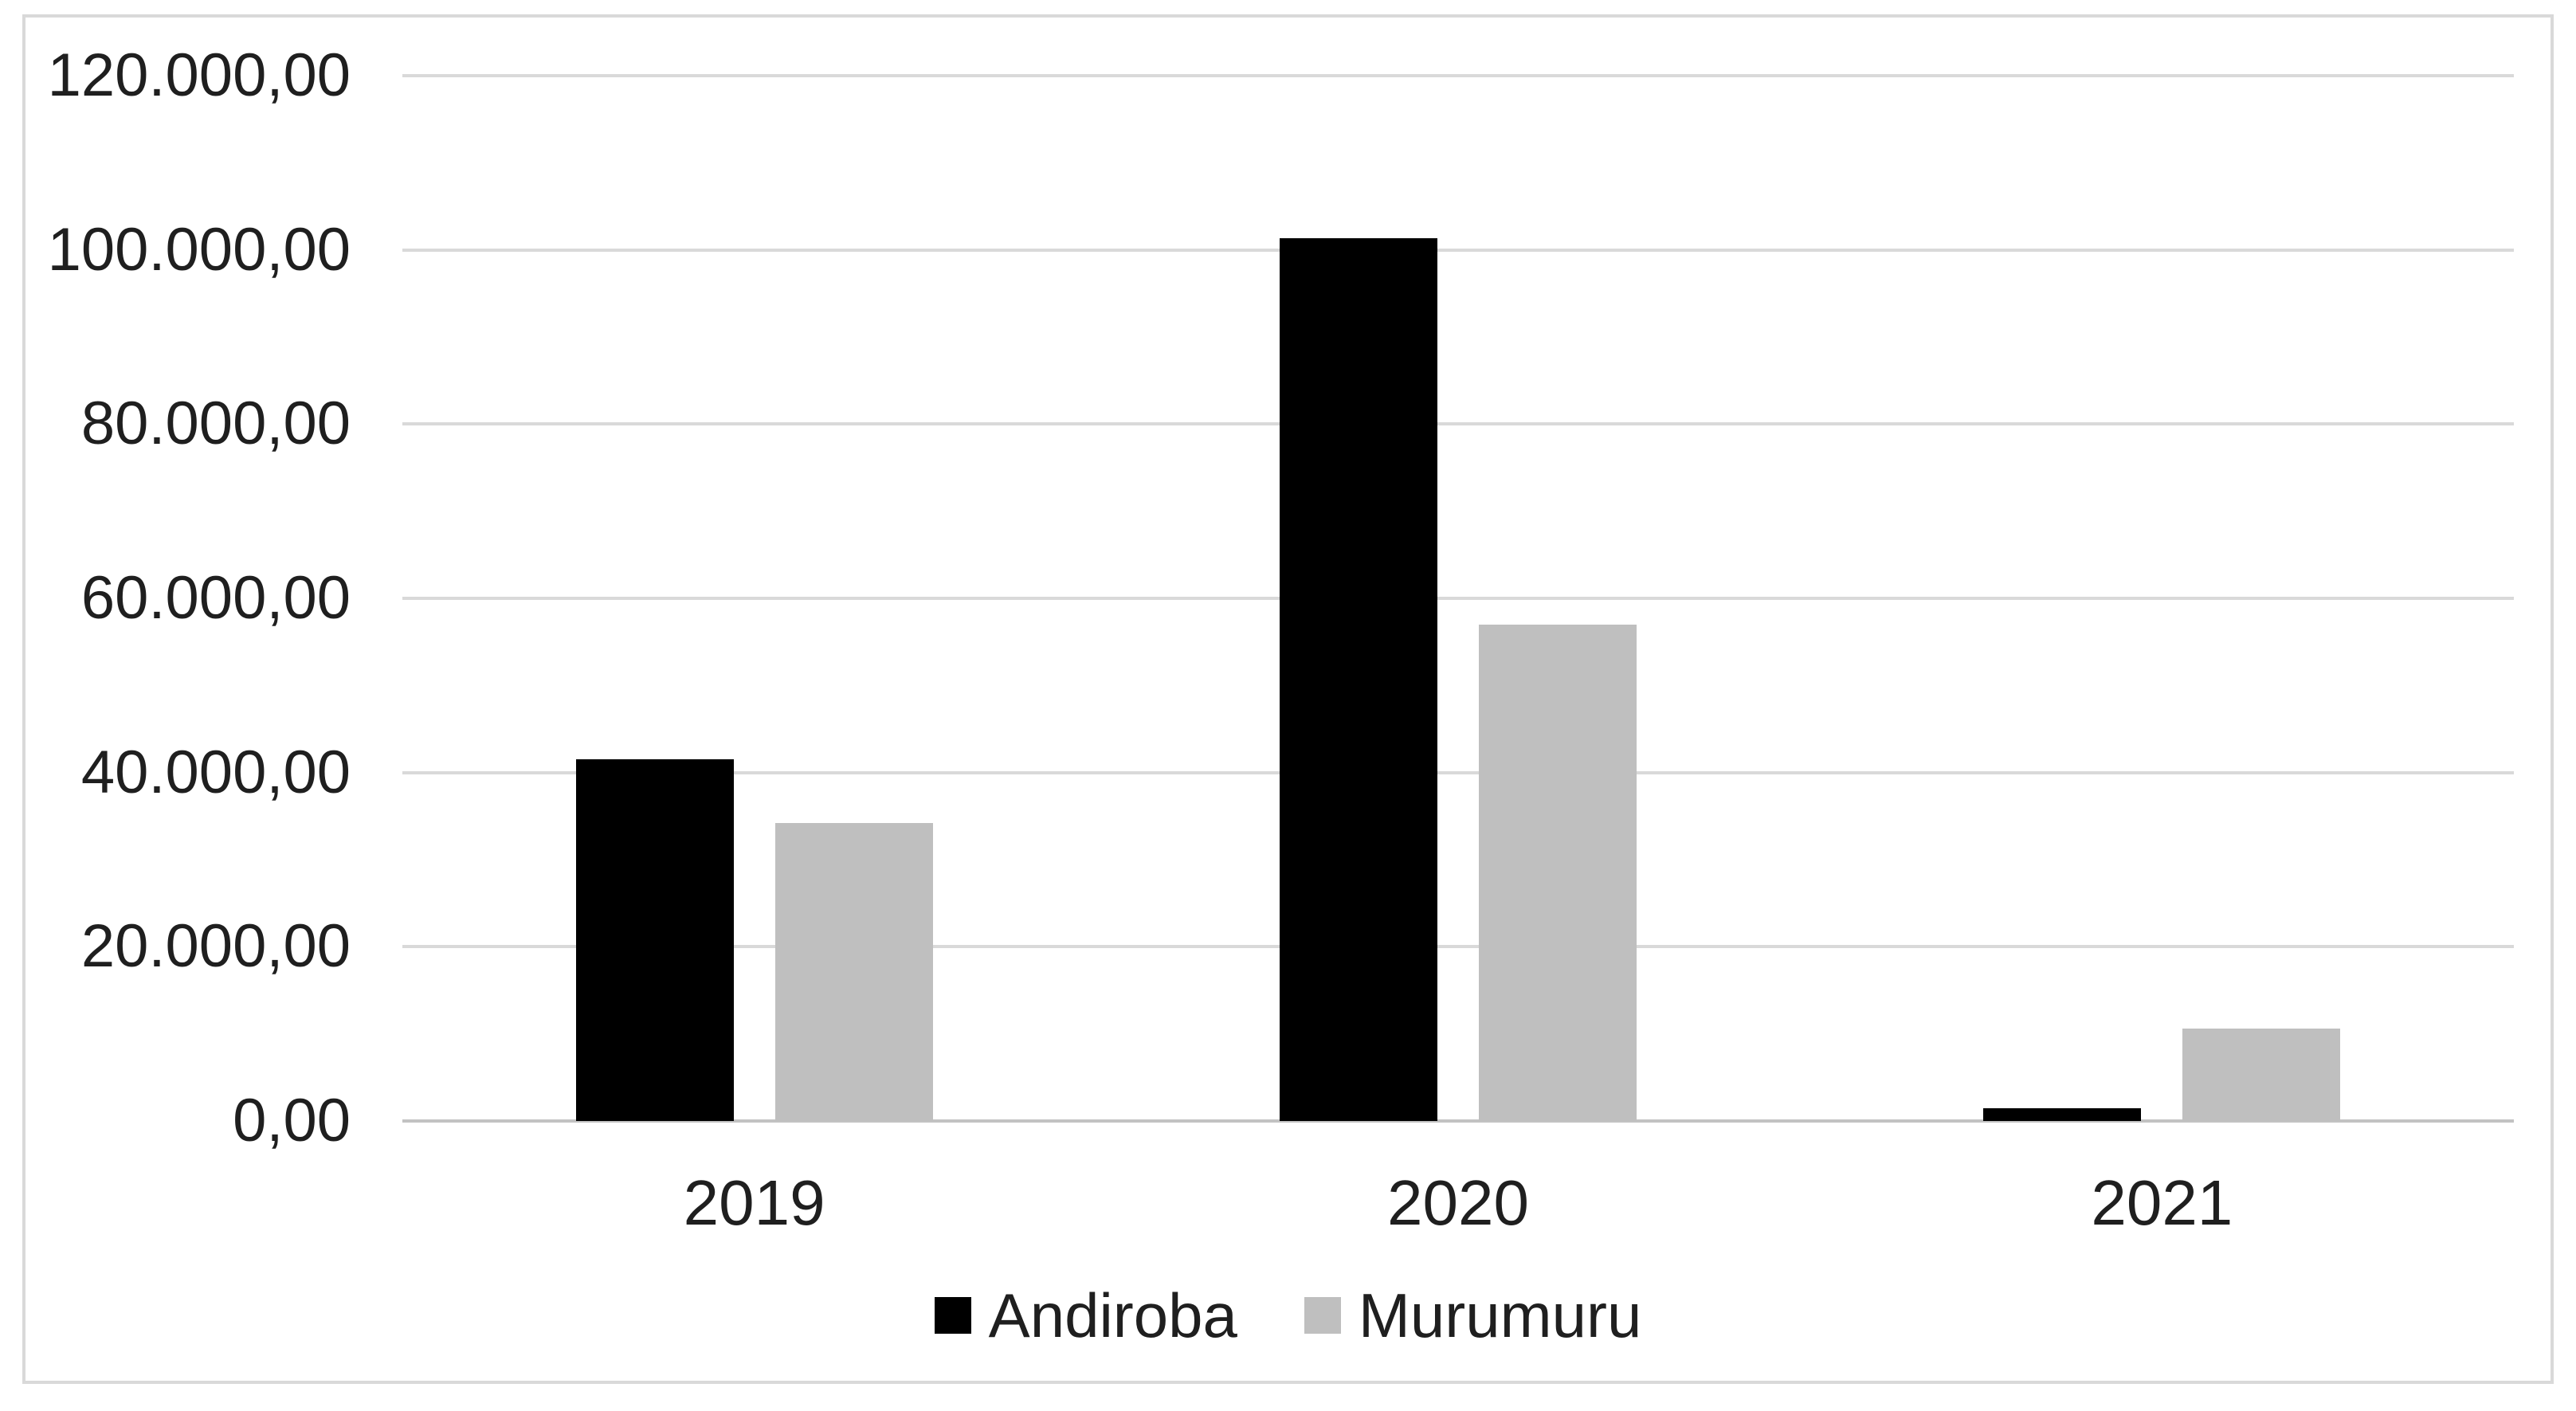 The width and height of the screenshot is (2576, 1411). I want to click on bar-andiroba-2020, so click(1358, 679).